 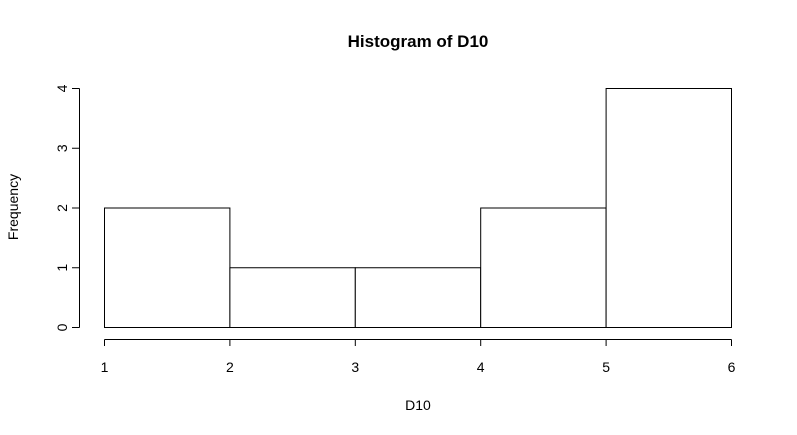 What do you see at coordinates (606, 367) in the screenshot?
I see `x-tick-label: 5` at bounding box center [606, 367].